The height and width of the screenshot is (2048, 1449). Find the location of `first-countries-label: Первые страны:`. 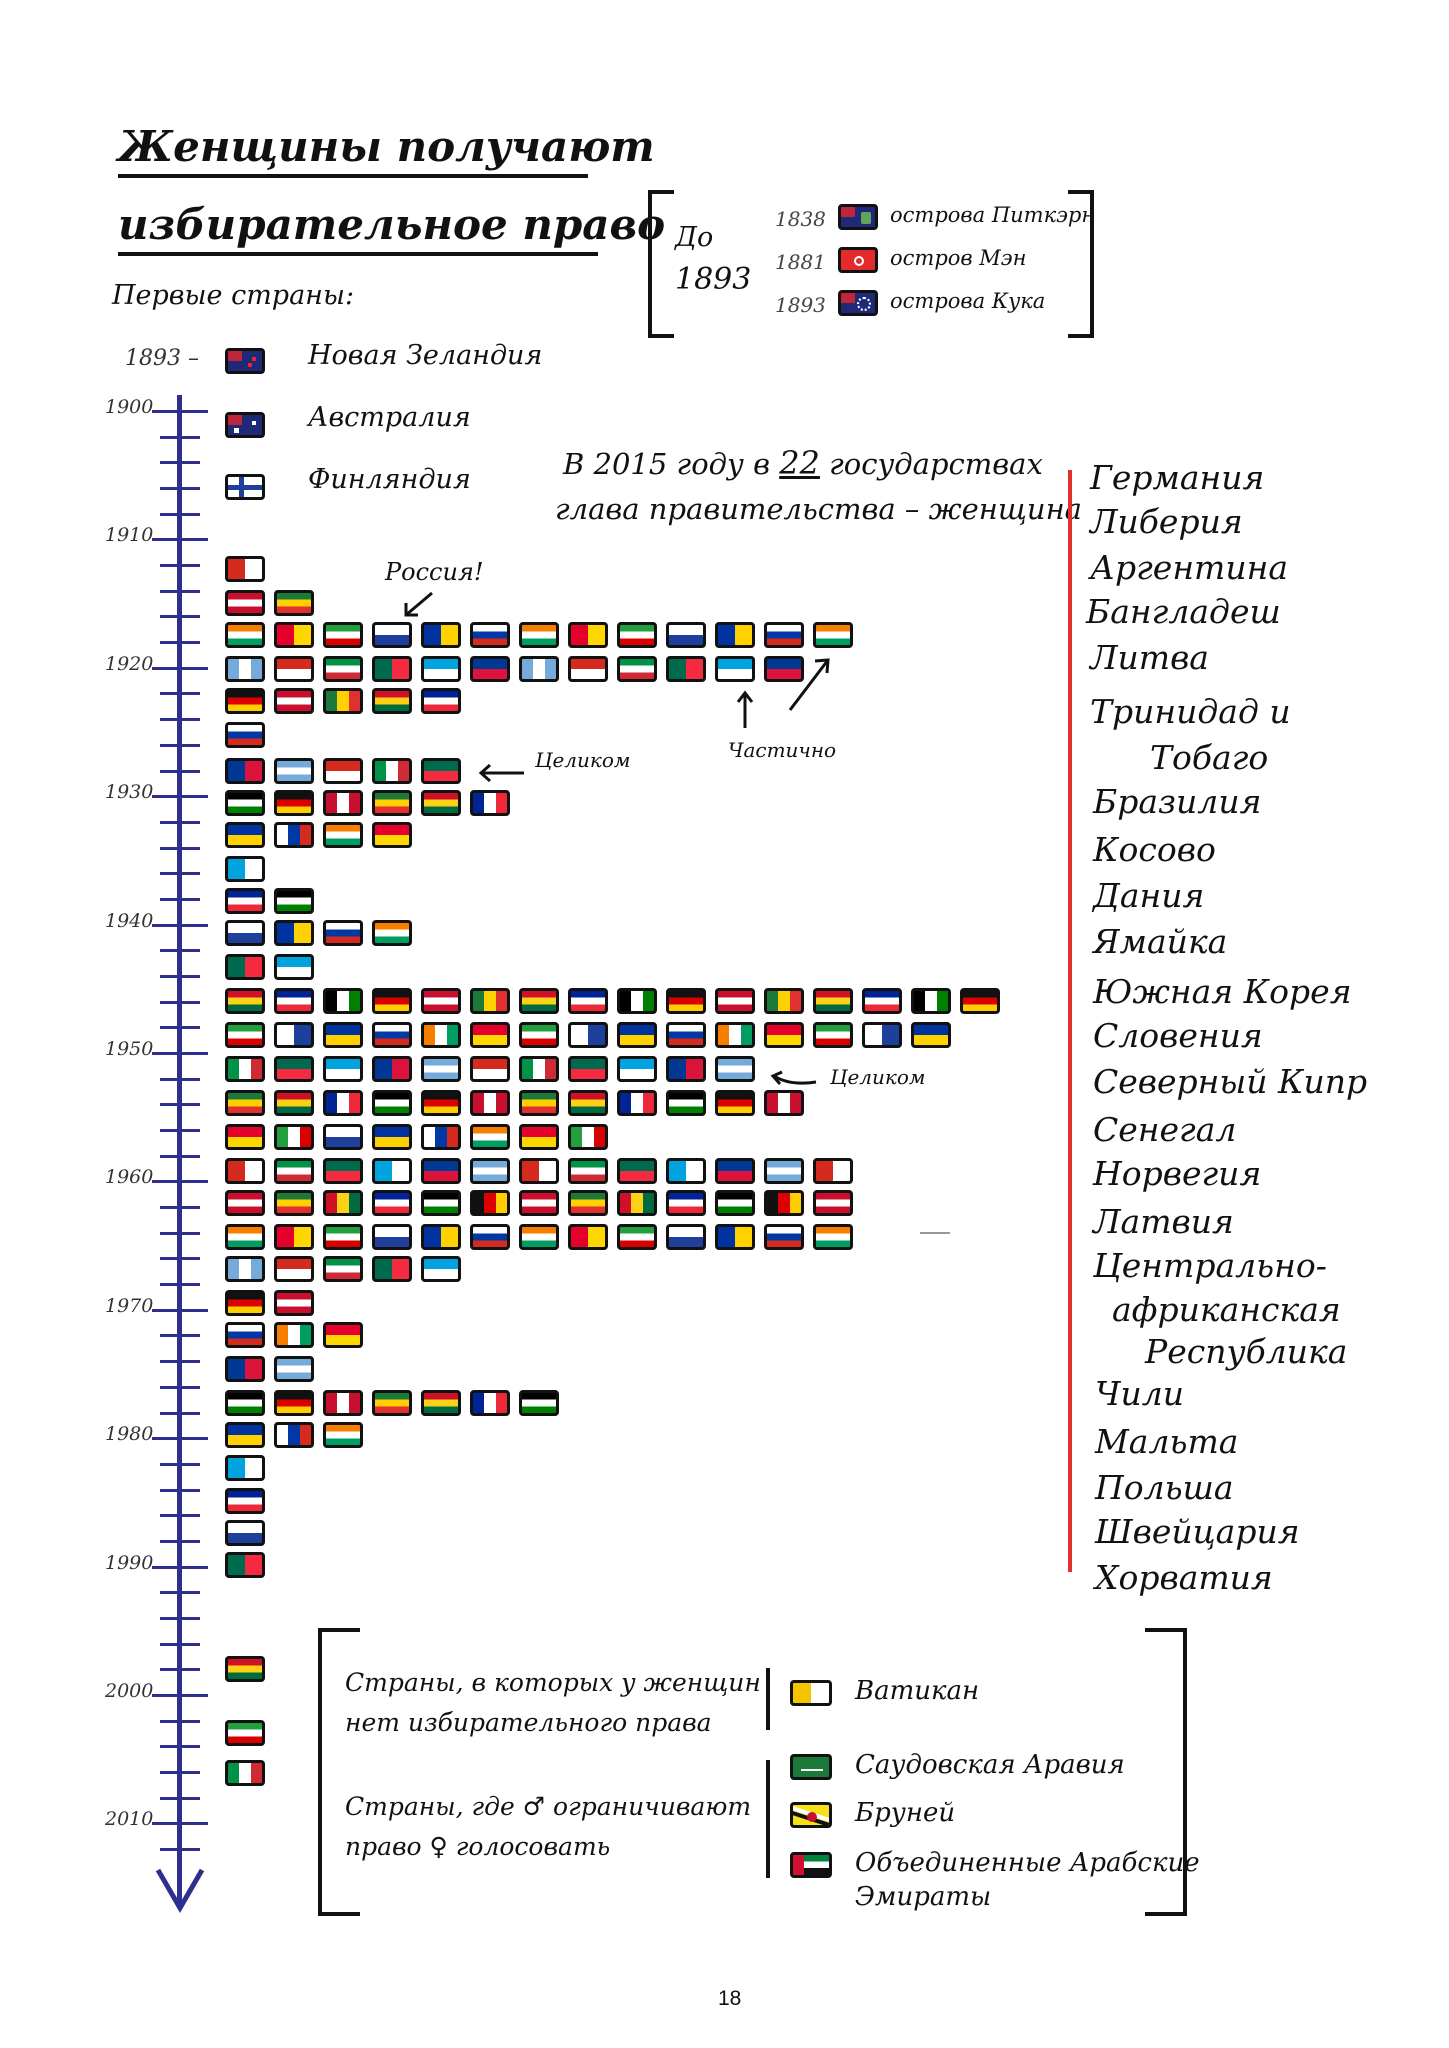

first-countries-label: Первые страны: is located at coordinates (233, 295).